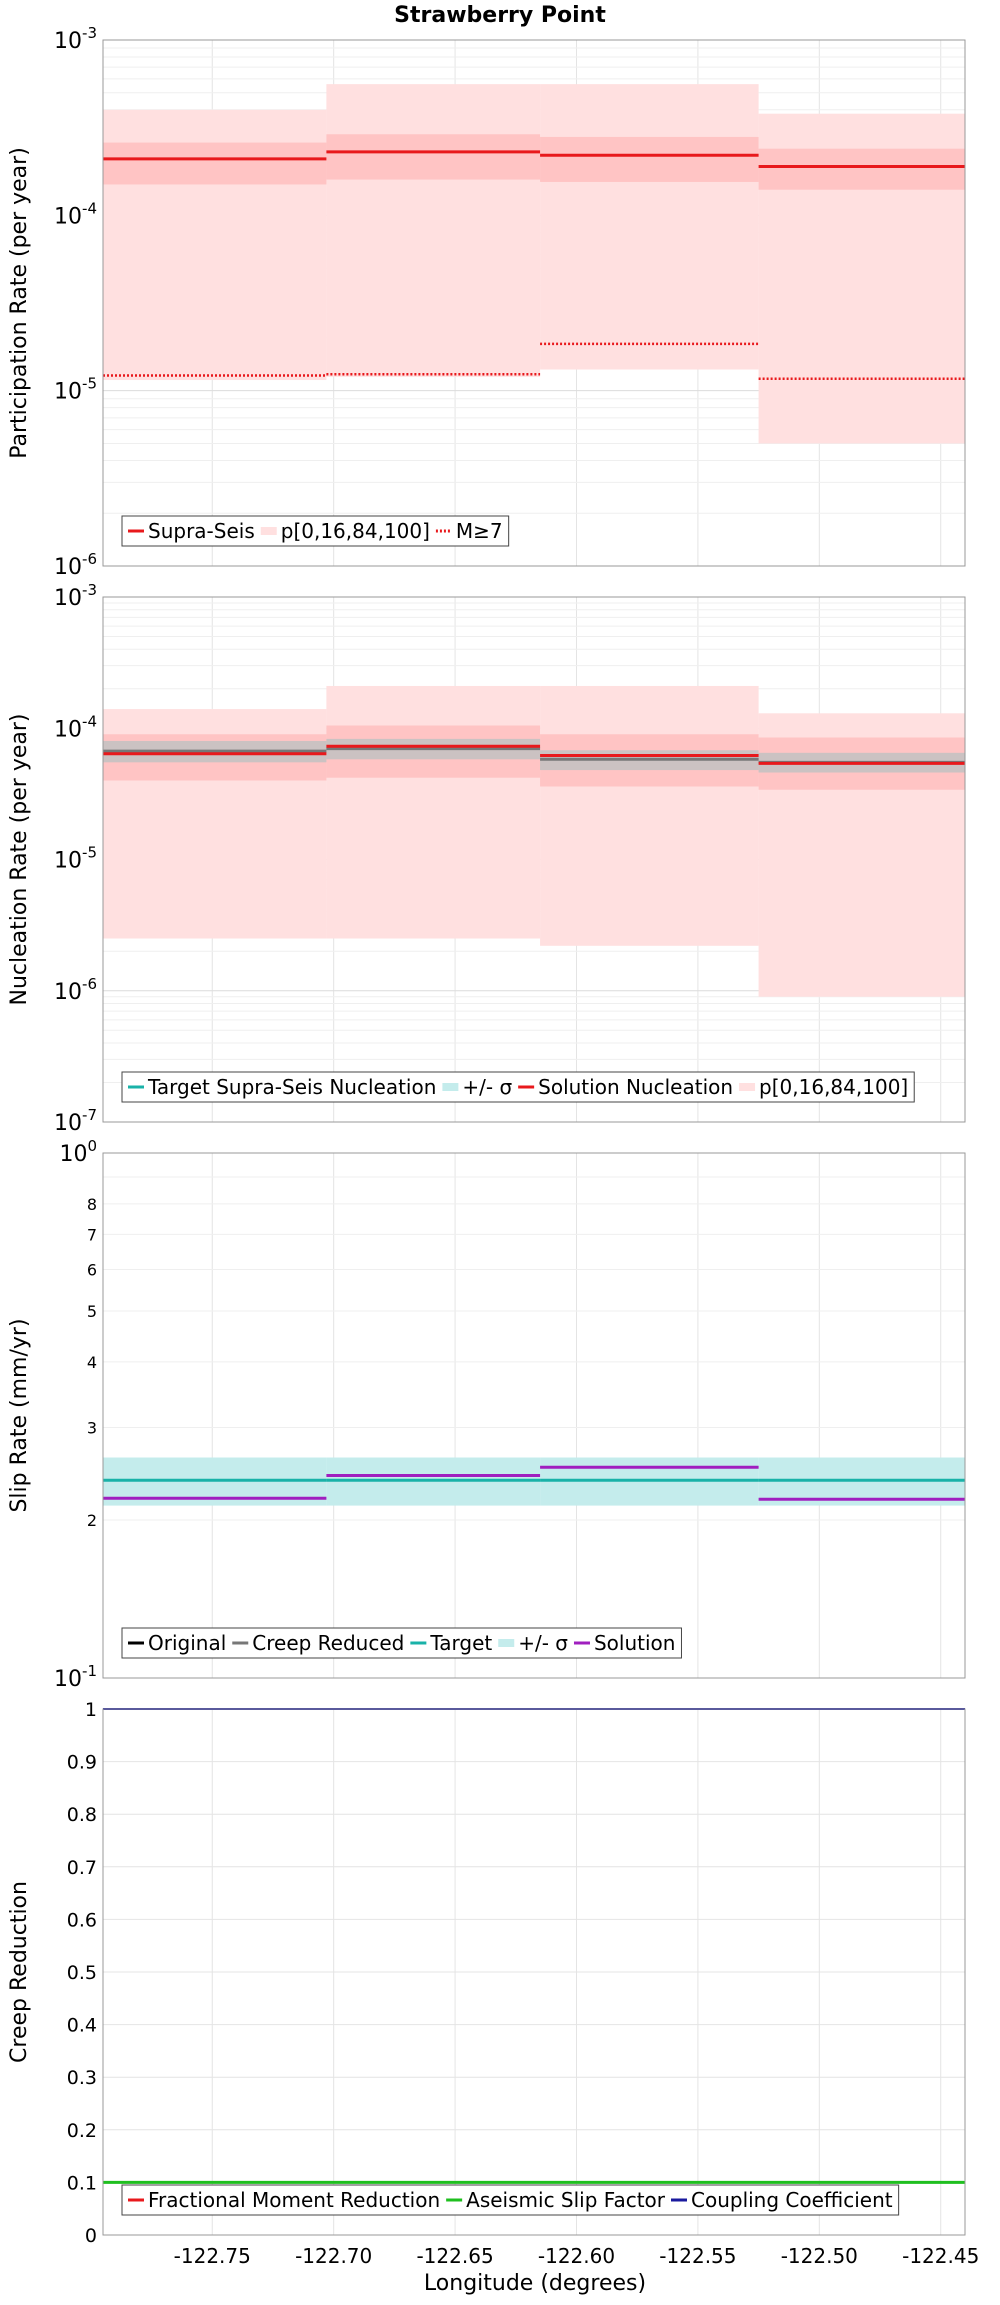 This screenshot has width=1000, height=2305. I want to click on y-tick-label: 0.9, so click(82, 1763).